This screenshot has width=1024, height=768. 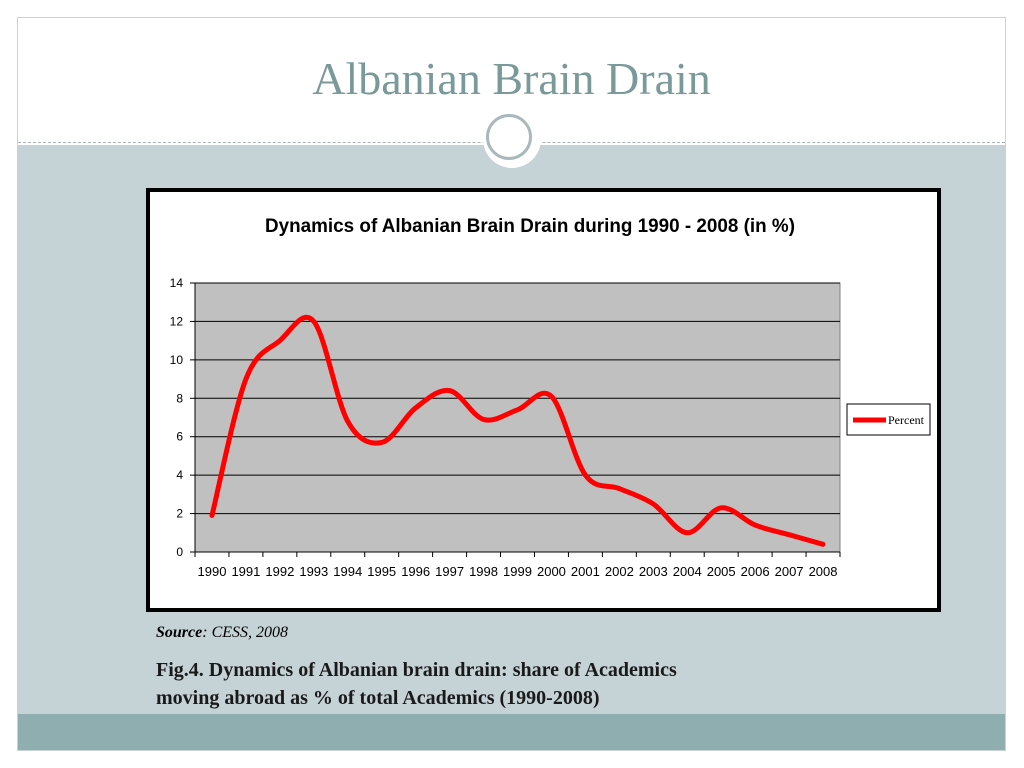 I want to click on y-tick-label: 8, so click(x=179, y=398).